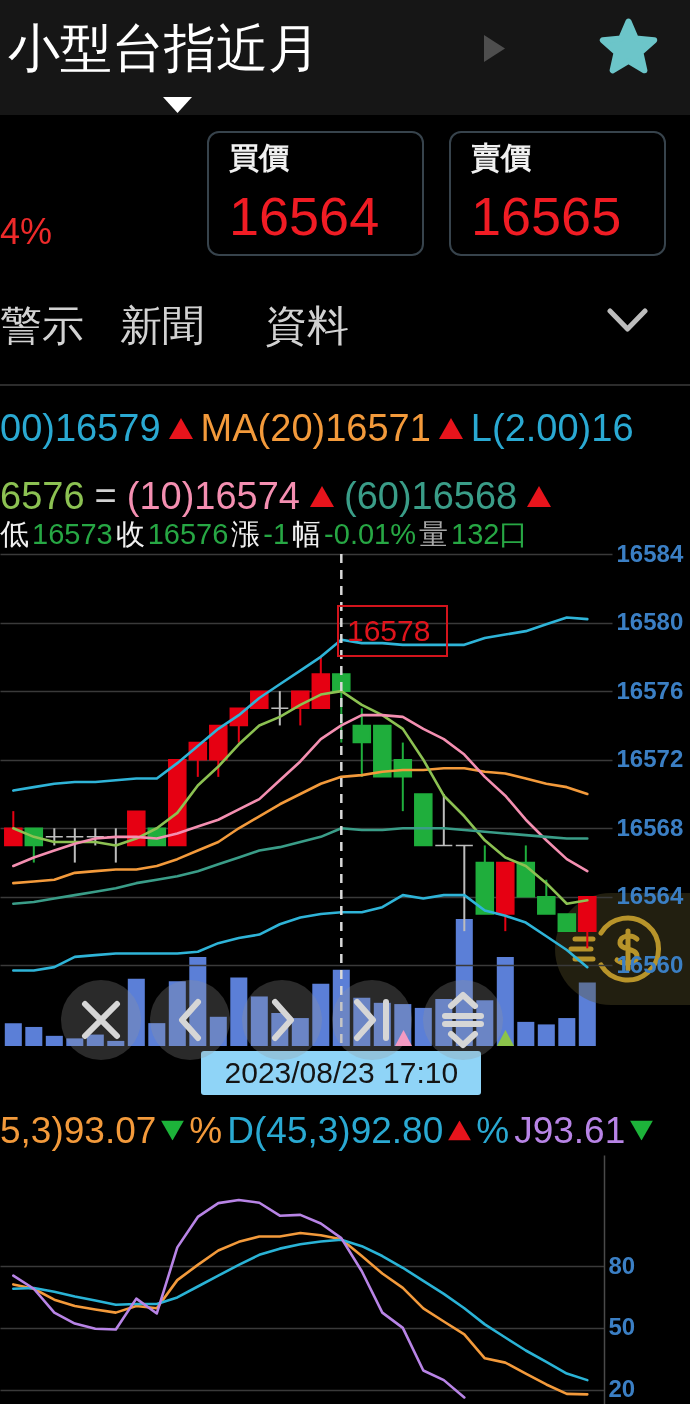 The height and width of the screenshot is (1404, 690). Describe the element at coordinates (622, 1327) in the screenshot. I see `y-tick-label: 50` at that location.